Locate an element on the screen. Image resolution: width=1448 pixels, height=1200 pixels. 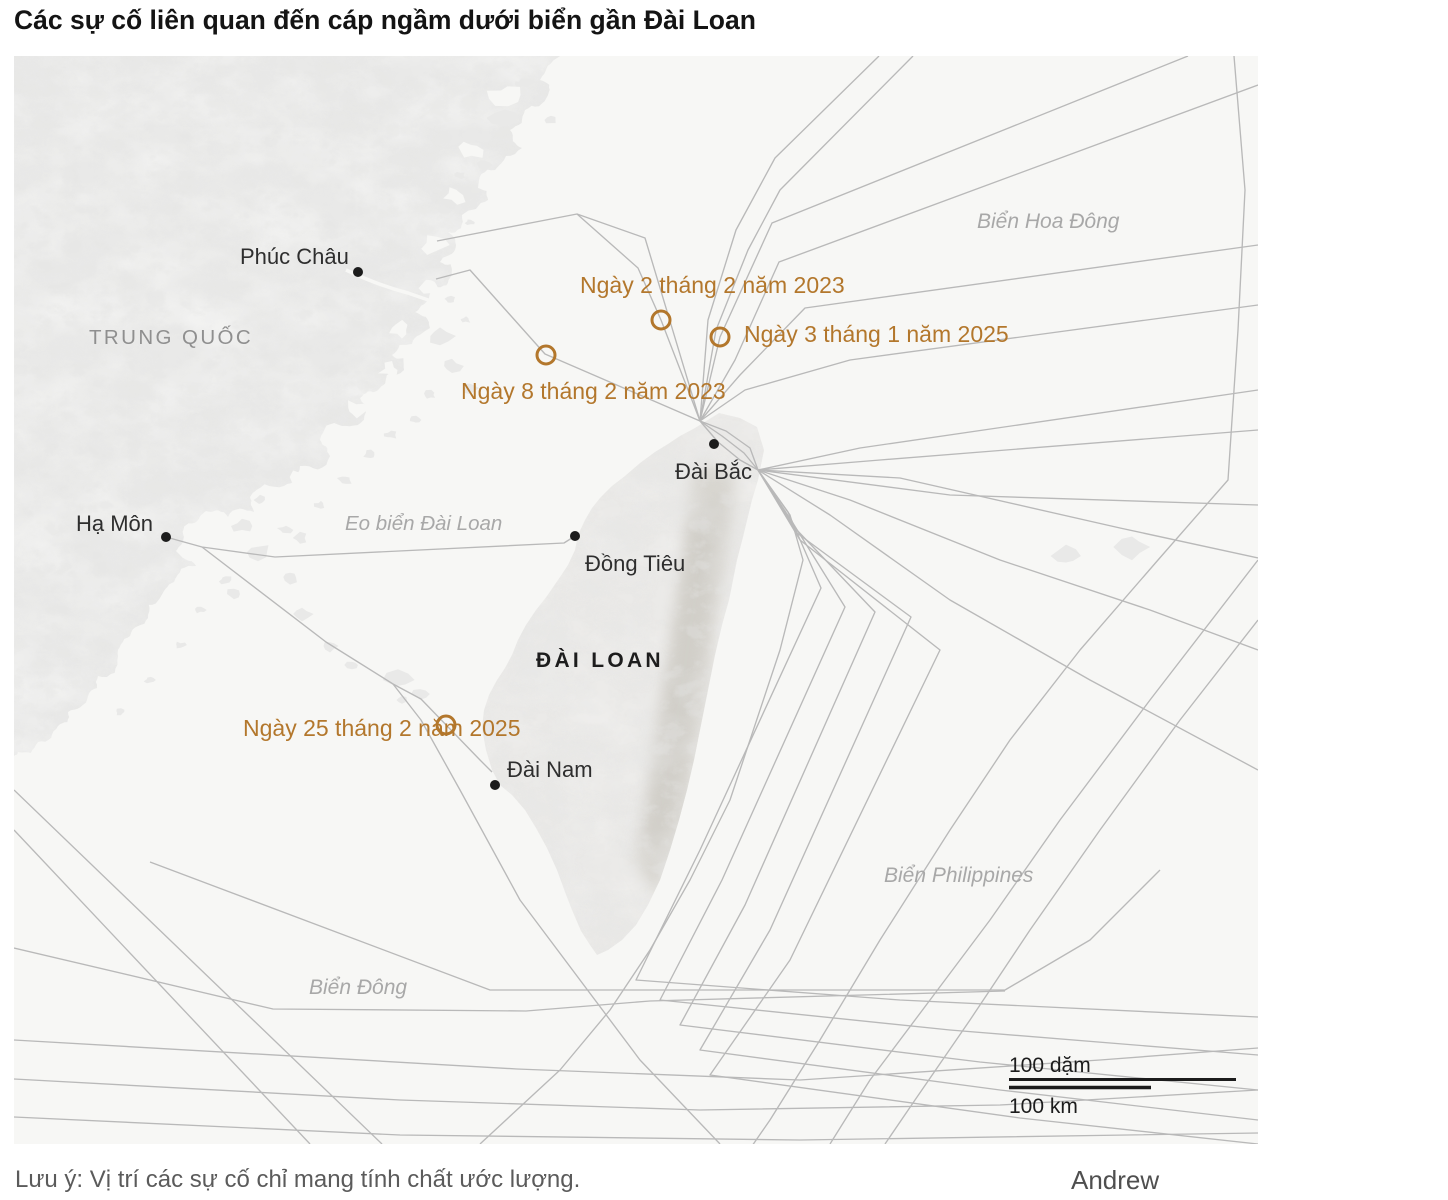
svg-text: Biển Hoa Đông is located at coordinates (1048, 221).